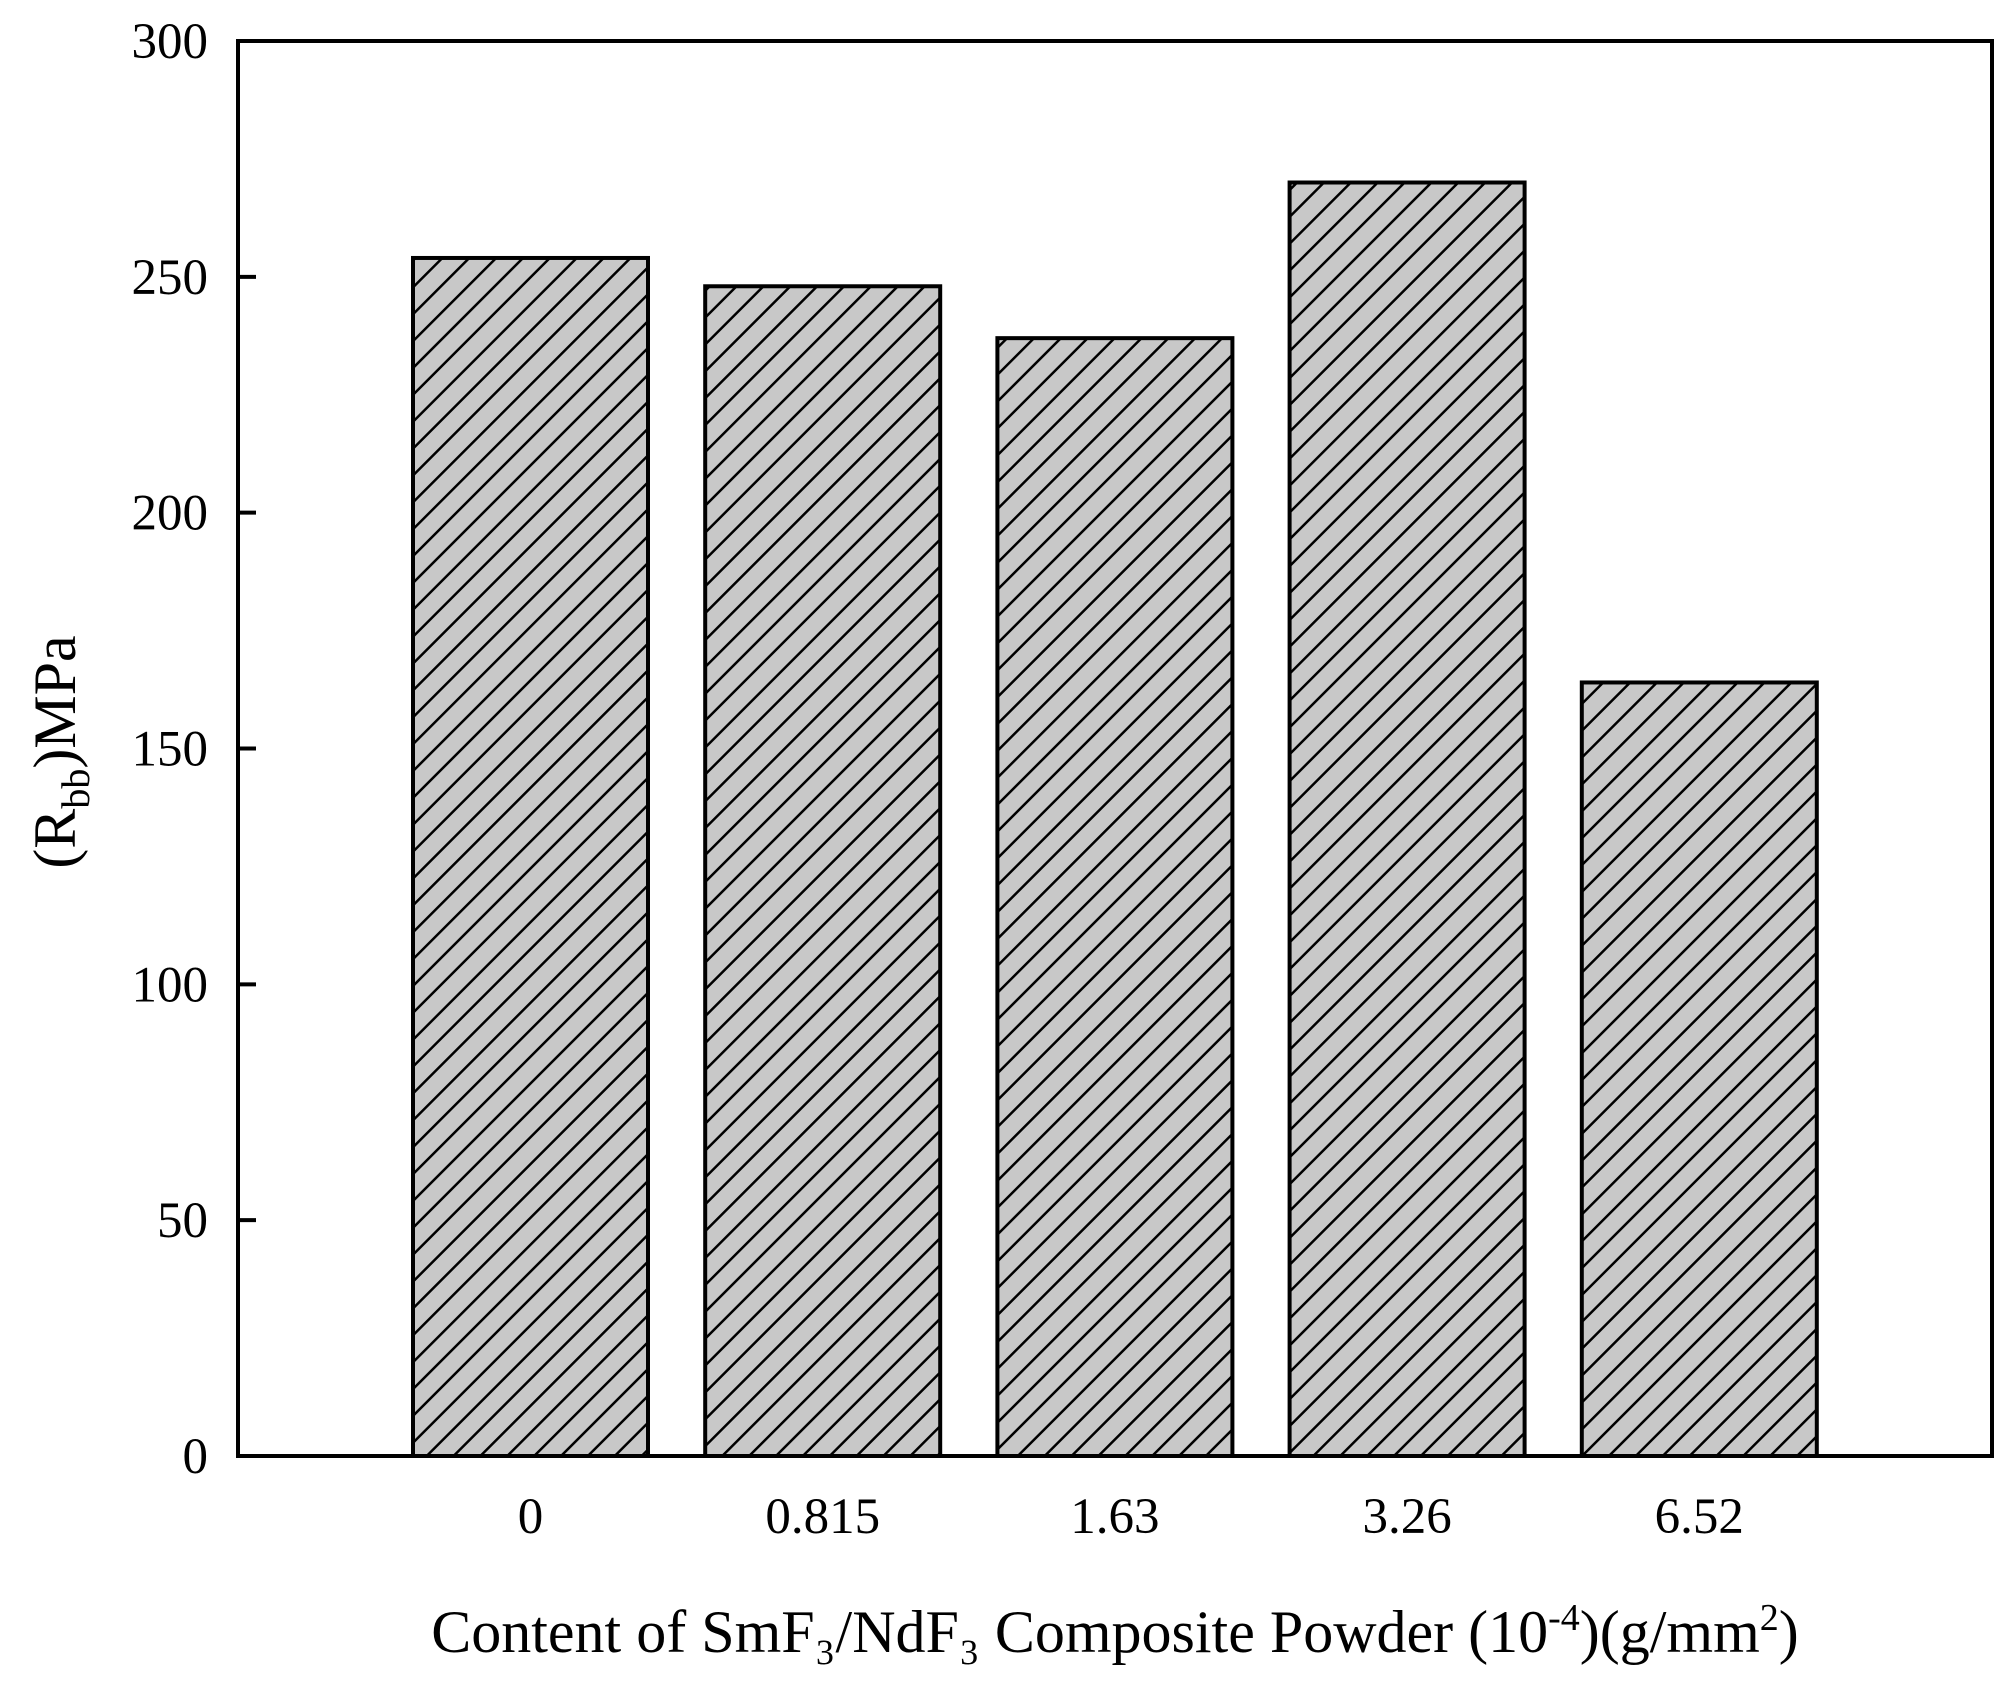  What do you see at coordinates (170, 750) in the screenshot?
I see `y-tick-label: 150` at bounding box center [170, 750].